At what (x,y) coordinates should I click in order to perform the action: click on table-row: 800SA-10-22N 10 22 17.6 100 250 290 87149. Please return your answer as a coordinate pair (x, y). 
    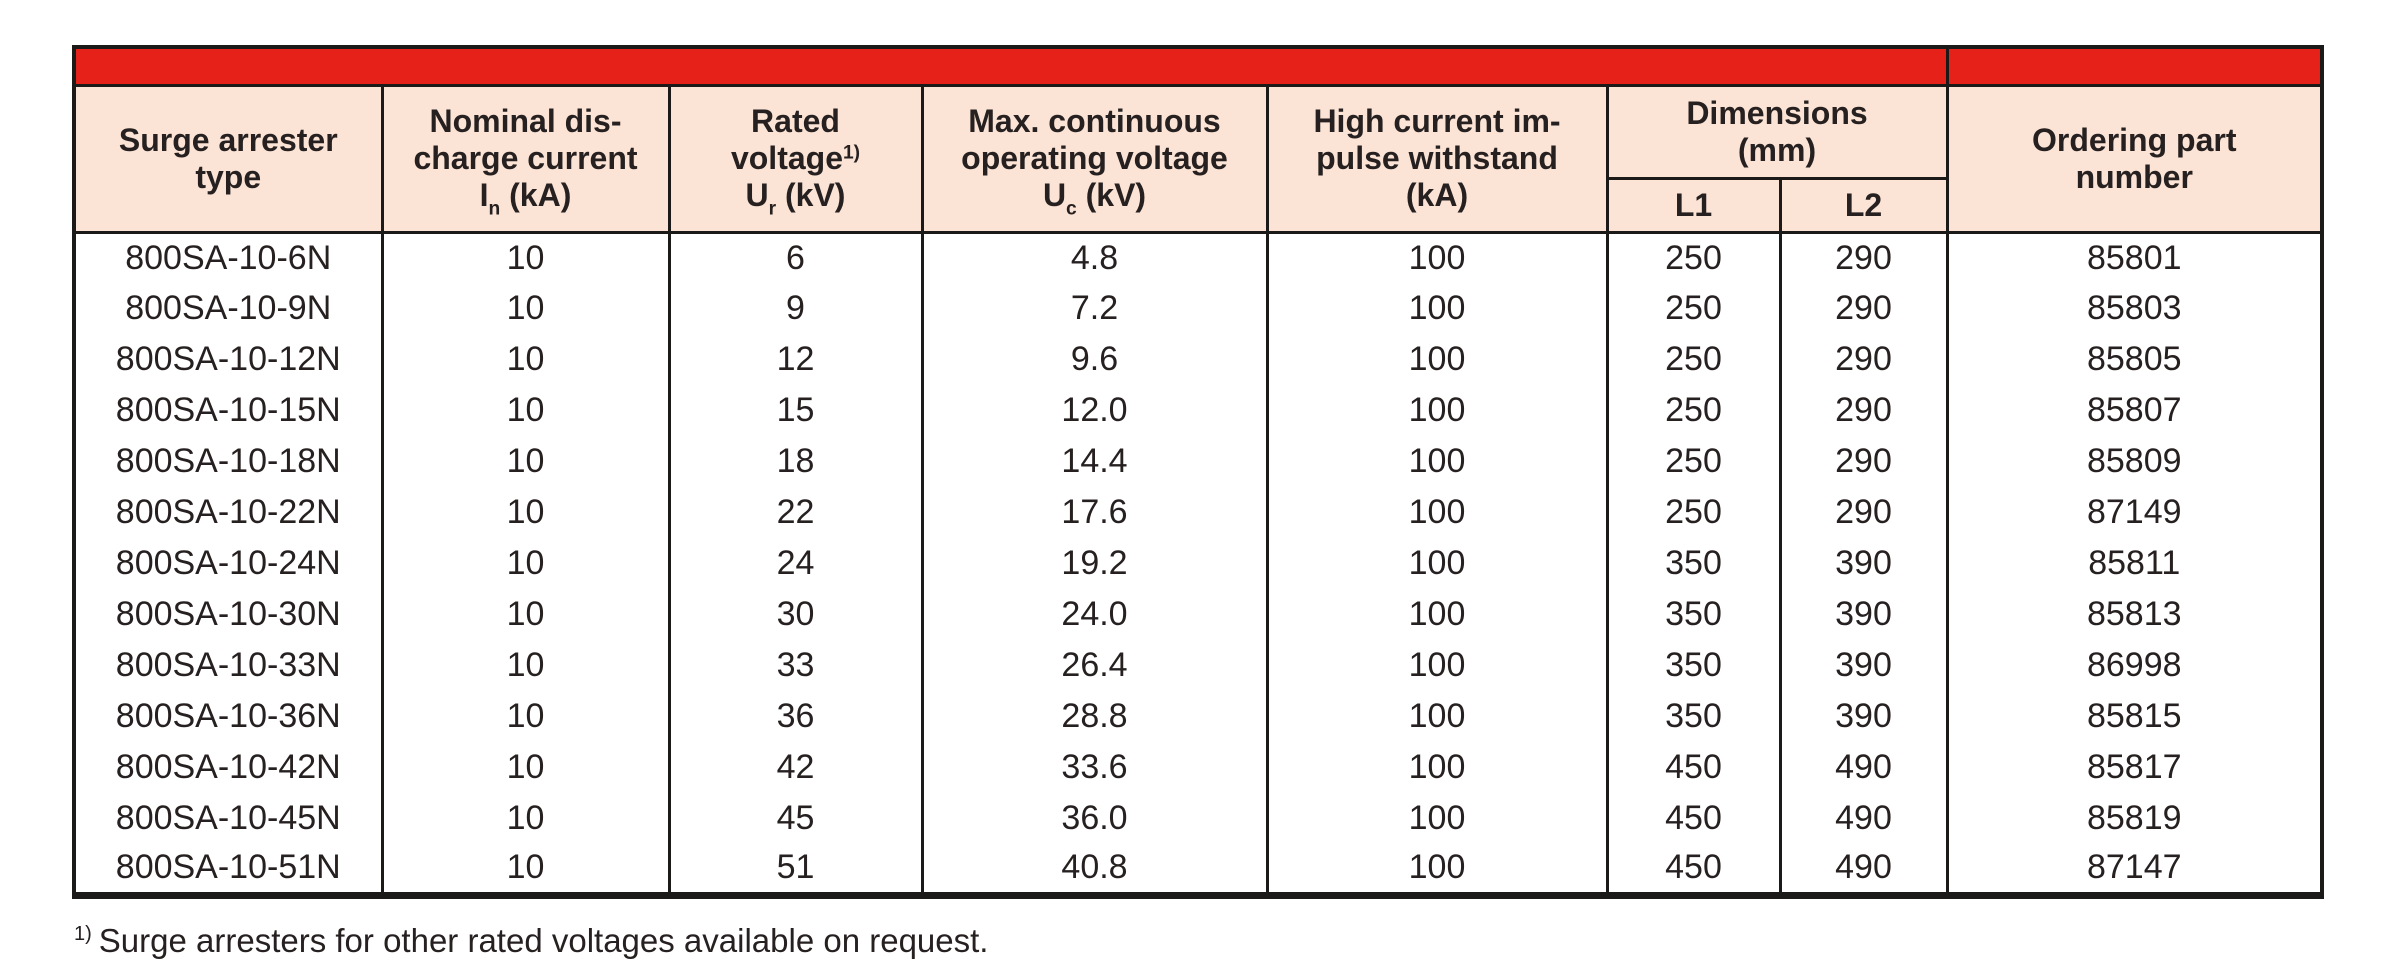
    Looking at the image, I should click on (1198, 512).